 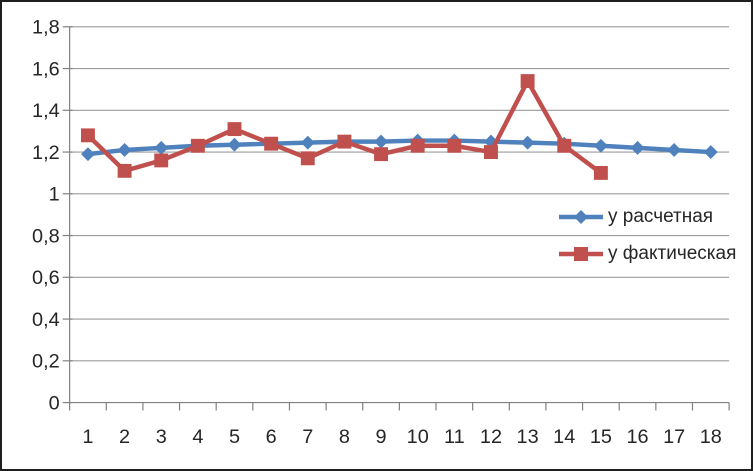 I want to click on svg-text: 1,4, so click(x=46, y=111).